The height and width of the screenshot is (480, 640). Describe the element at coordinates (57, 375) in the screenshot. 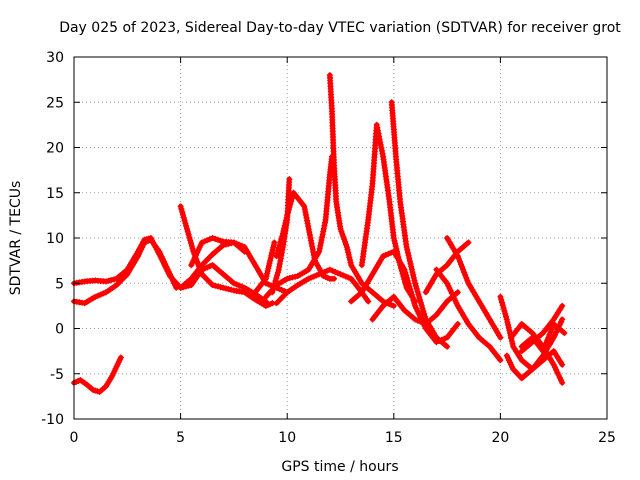

I see `y-tick-label: -5` at that location.